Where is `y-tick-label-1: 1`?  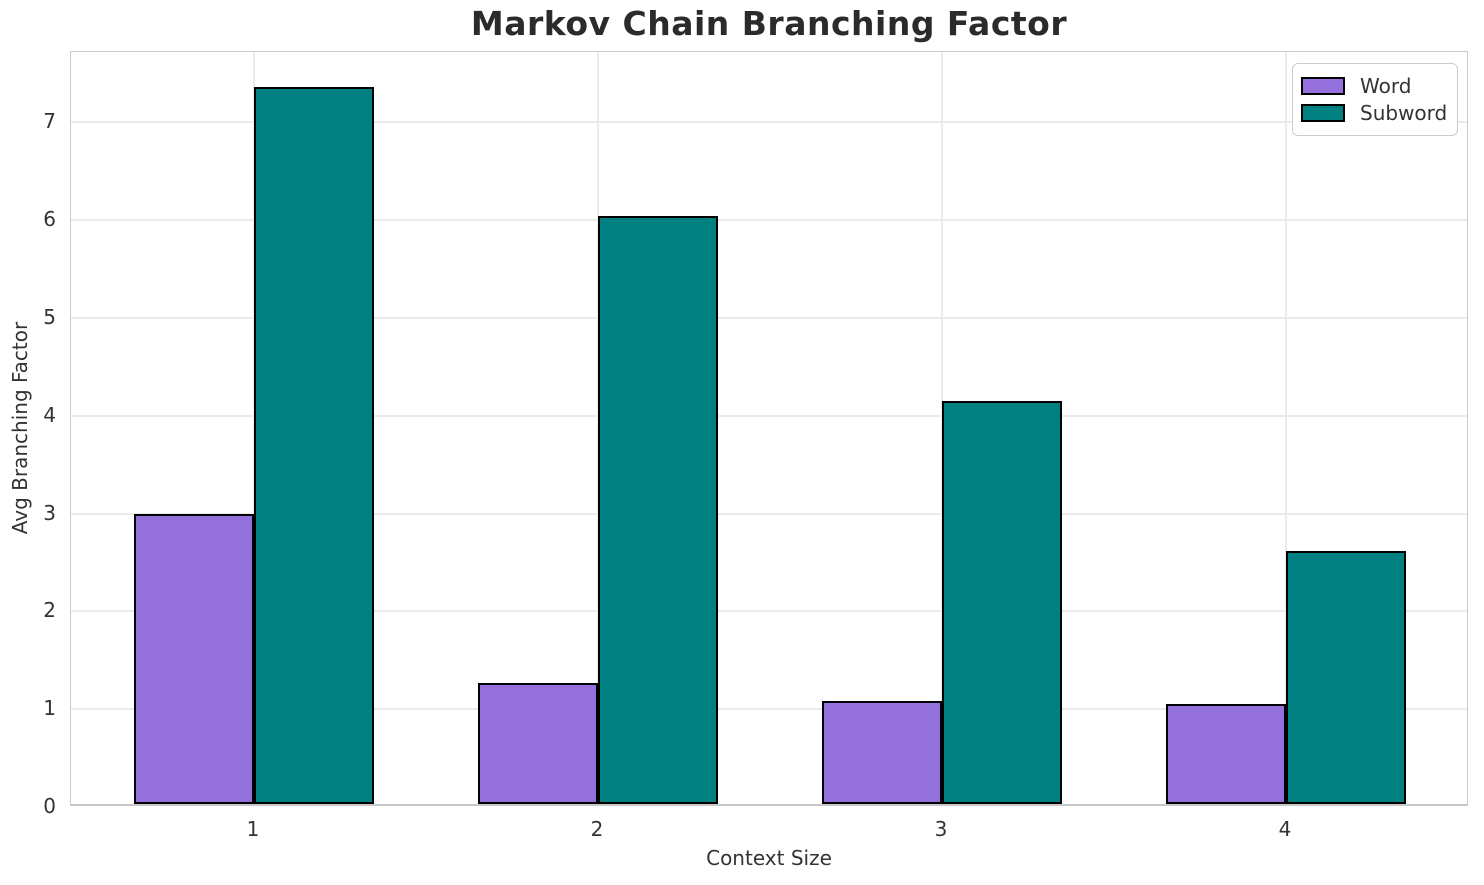
y-tick-label-1: 1 is located at coordinates (49, 708).